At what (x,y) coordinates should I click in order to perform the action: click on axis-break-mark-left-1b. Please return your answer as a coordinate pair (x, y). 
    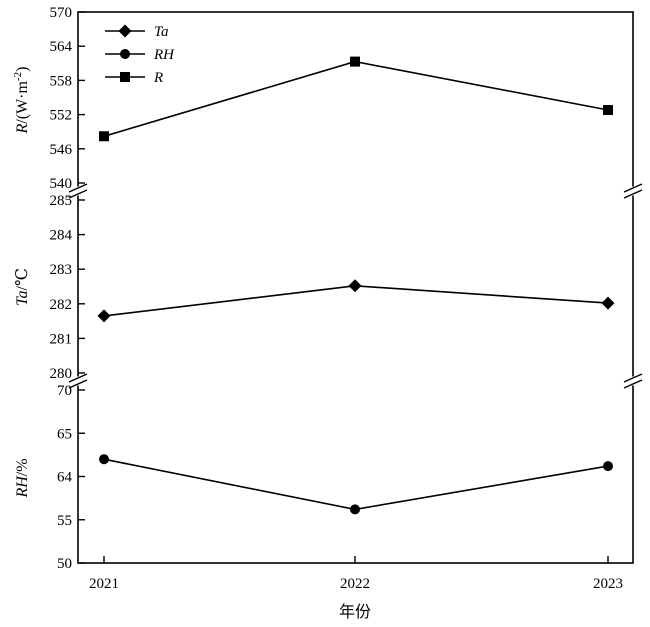
    Looking at the image, I should click on (78, 384).